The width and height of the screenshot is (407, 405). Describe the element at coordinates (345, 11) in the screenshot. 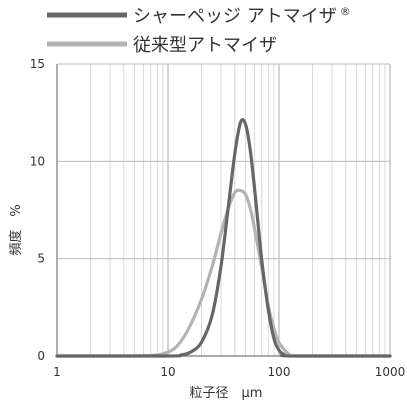

I see `registered-mark: ®` at that location.